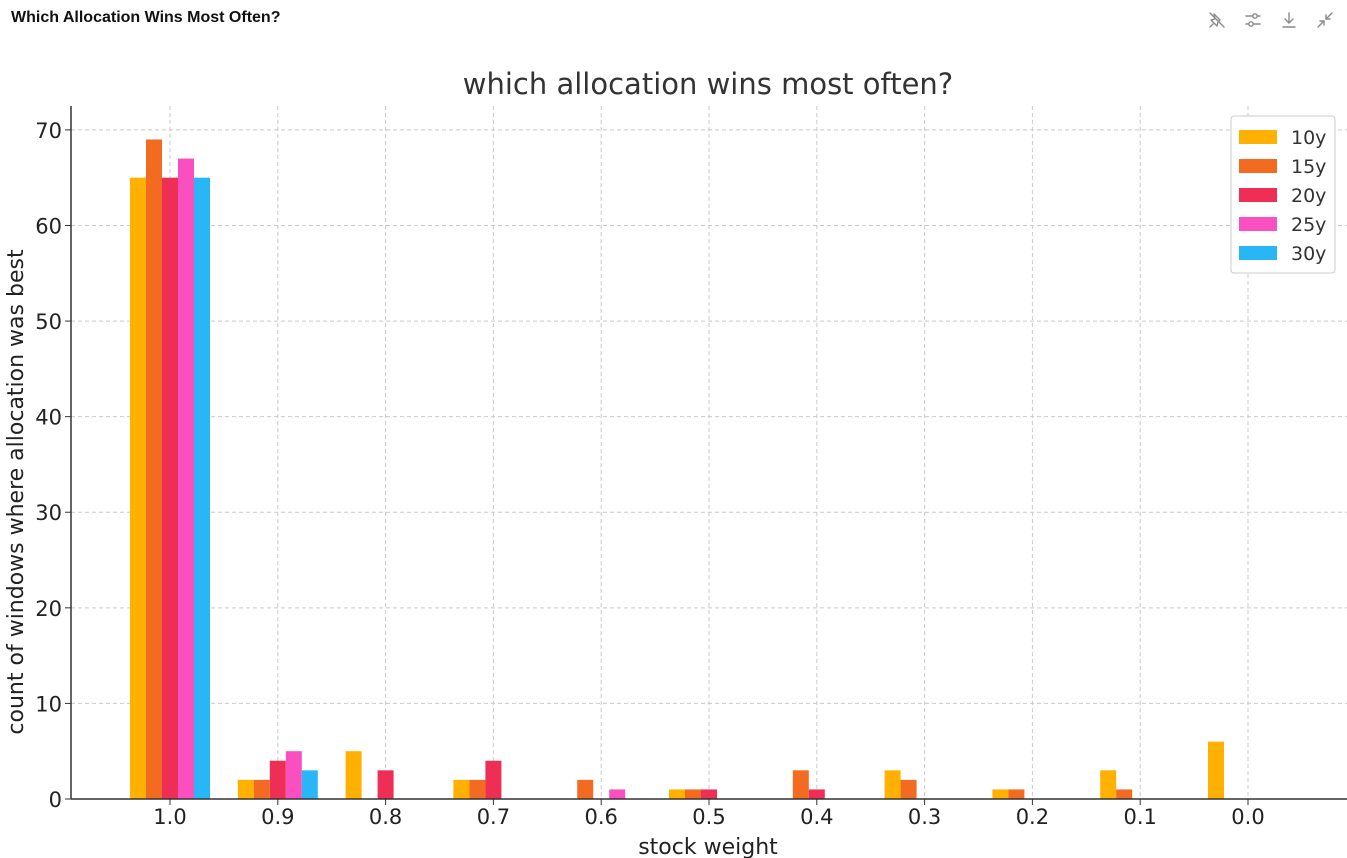 This screenshot has height=858, width=1347. What do you see at coordinates (1258, 253) in the screenshot?
I see `legend-swatch-30y` at bounding box center [1258, 253].